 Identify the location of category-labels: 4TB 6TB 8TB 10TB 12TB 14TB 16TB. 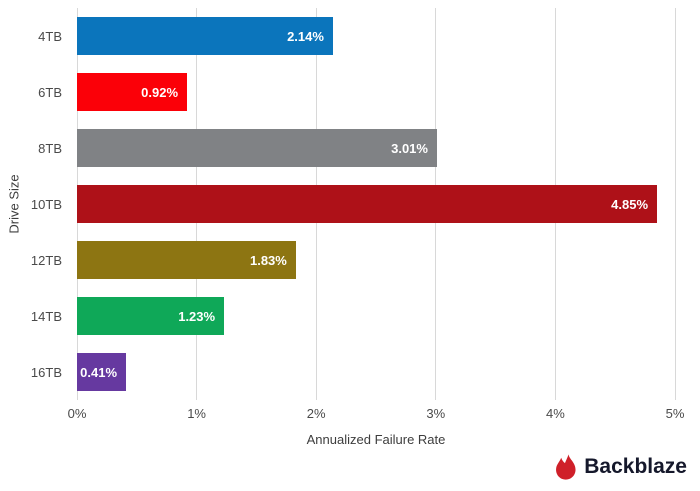
(35, 204).